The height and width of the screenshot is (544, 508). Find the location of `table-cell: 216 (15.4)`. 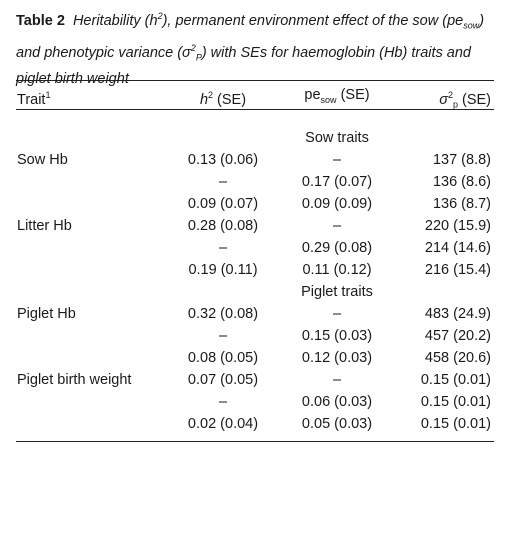

table-cell: 216 (15.4) is located at coordinates (457, 270).